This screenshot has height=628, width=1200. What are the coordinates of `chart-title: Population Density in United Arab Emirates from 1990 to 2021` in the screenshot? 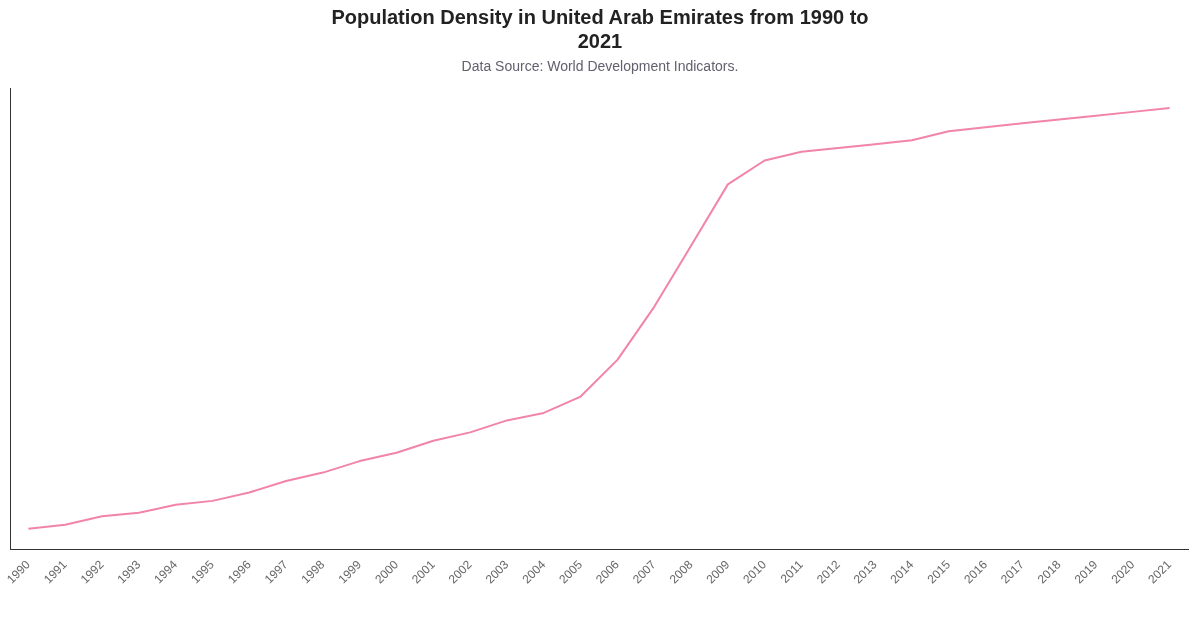 It's located at (600, 29).